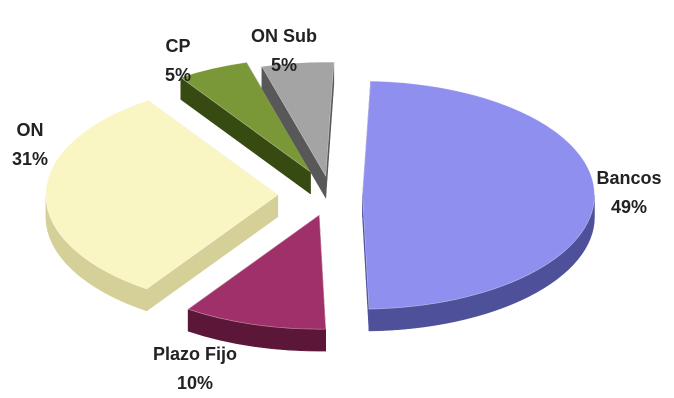 This screenshot has width=674, height=398. What do you see at coordinates (284, 51) in the screenshot?
I see `label-on-sub: ON Sub 5%` at bounding box center [284, 51].